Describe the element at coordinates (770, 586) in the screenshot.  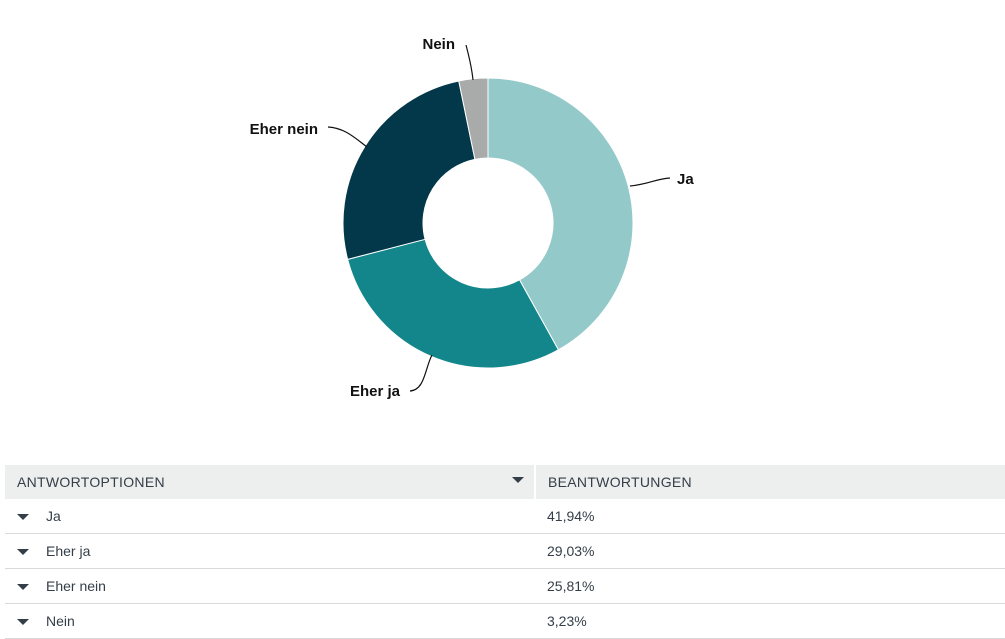
I see `percent-cell: 25,81%` at that location.